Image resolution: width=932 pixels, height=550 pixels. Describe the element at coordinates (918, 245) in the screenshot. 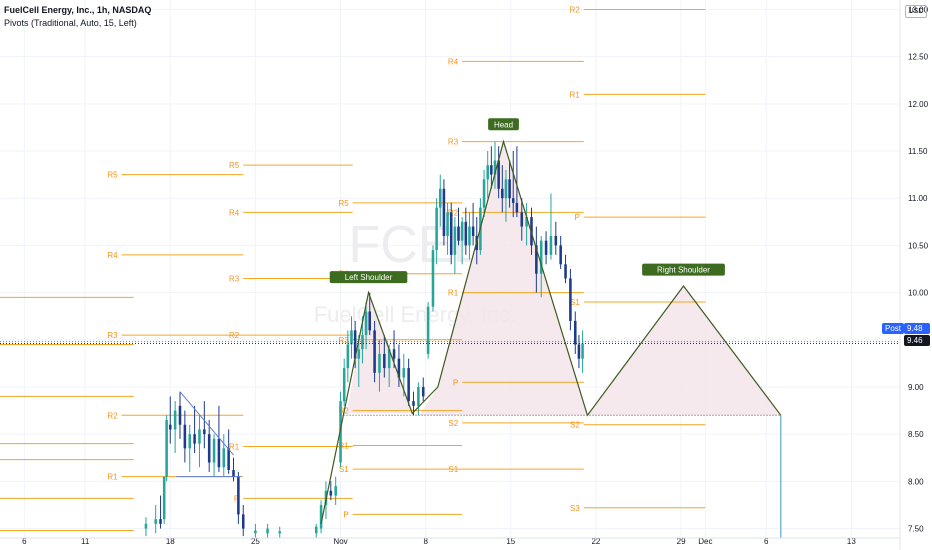

I see `y-tick-label: 10.50` at that location.